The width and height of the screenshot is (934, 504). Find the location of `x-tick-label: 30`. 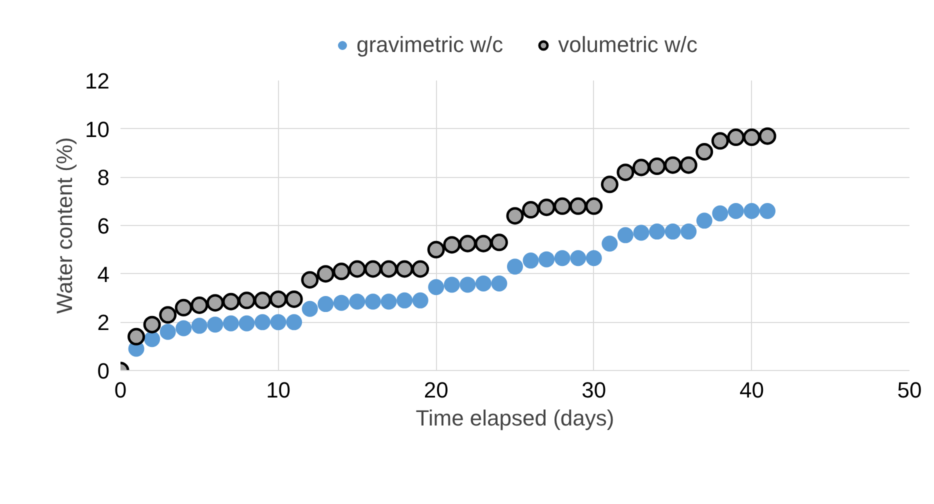

x-tick-label: 30 is located at coordinates (594, 390).